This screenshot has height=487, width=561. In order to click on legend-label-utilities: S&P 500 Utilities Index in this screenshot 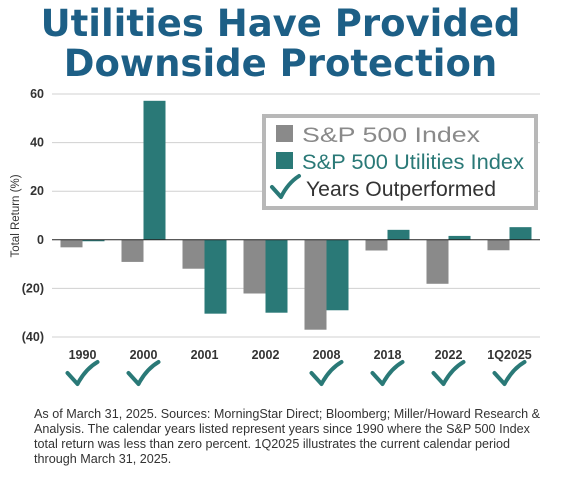, I will do `click(413, 162)`.